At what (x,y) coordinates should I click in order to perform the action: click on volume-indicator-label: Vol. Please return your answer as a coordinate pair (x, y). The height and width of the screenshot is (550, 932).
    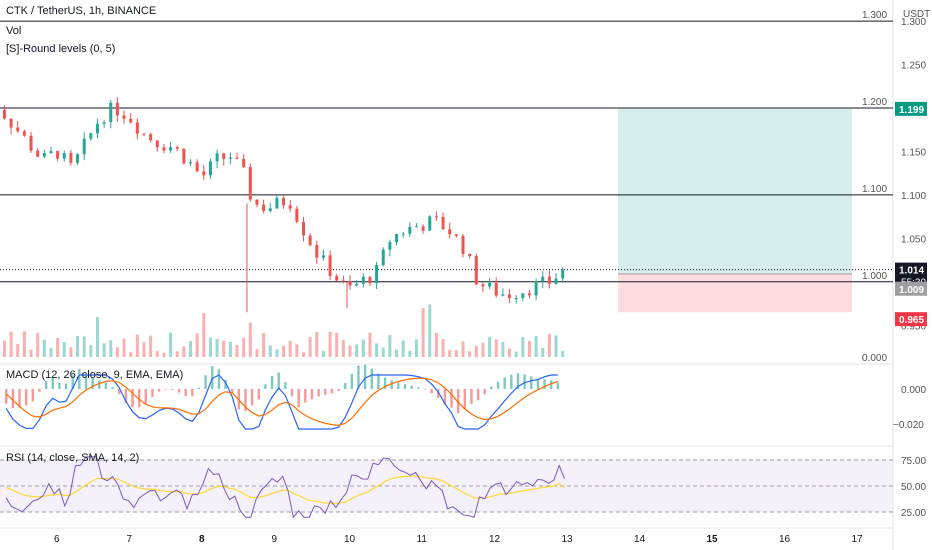
    Looking at the image, I should click on (14, 31).